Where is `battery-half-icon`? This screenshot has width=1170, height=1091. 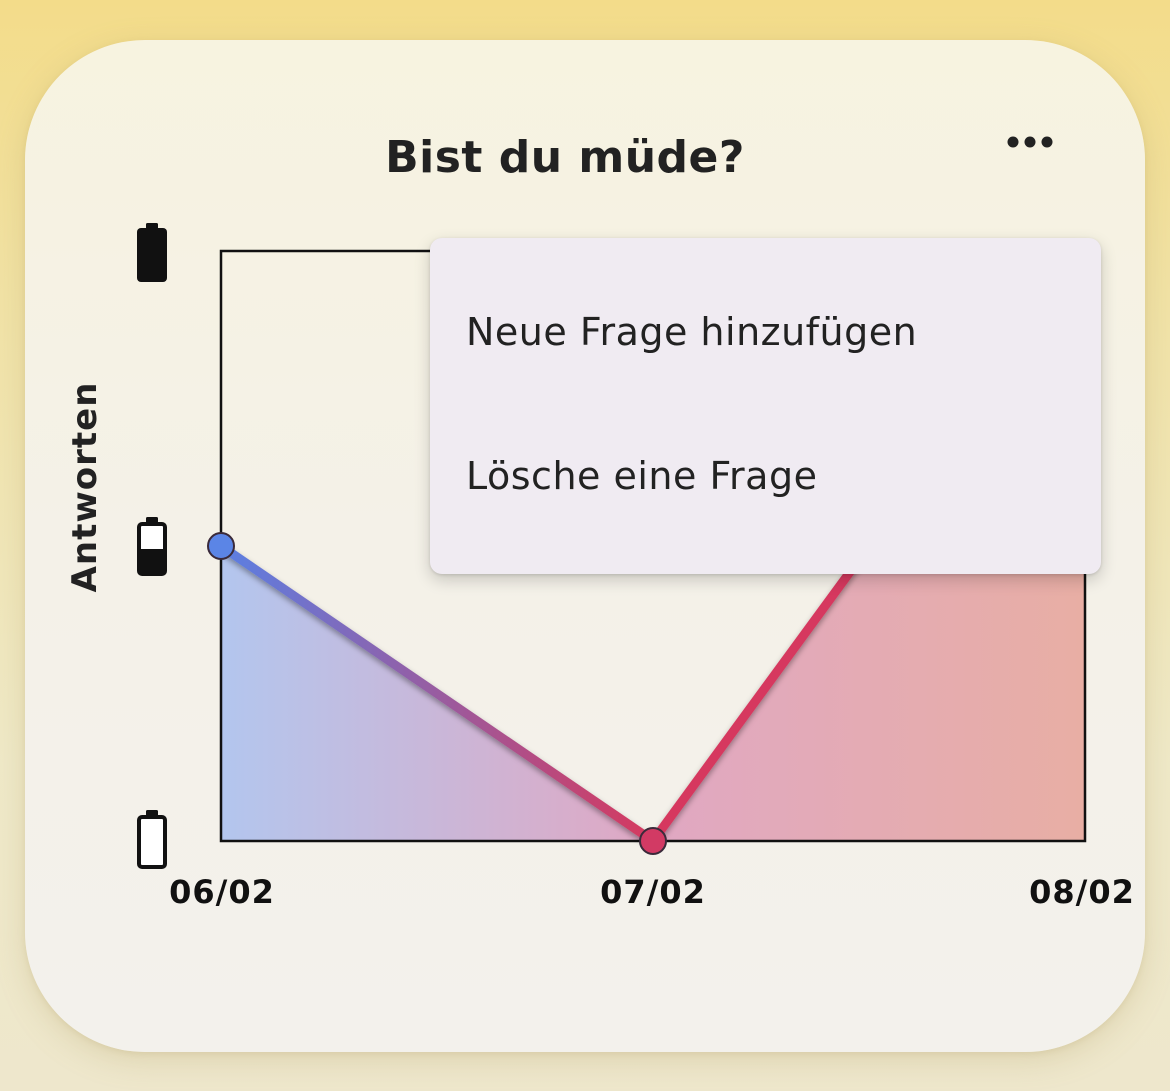
battery-half-icon is located at coordinates (152, 546).